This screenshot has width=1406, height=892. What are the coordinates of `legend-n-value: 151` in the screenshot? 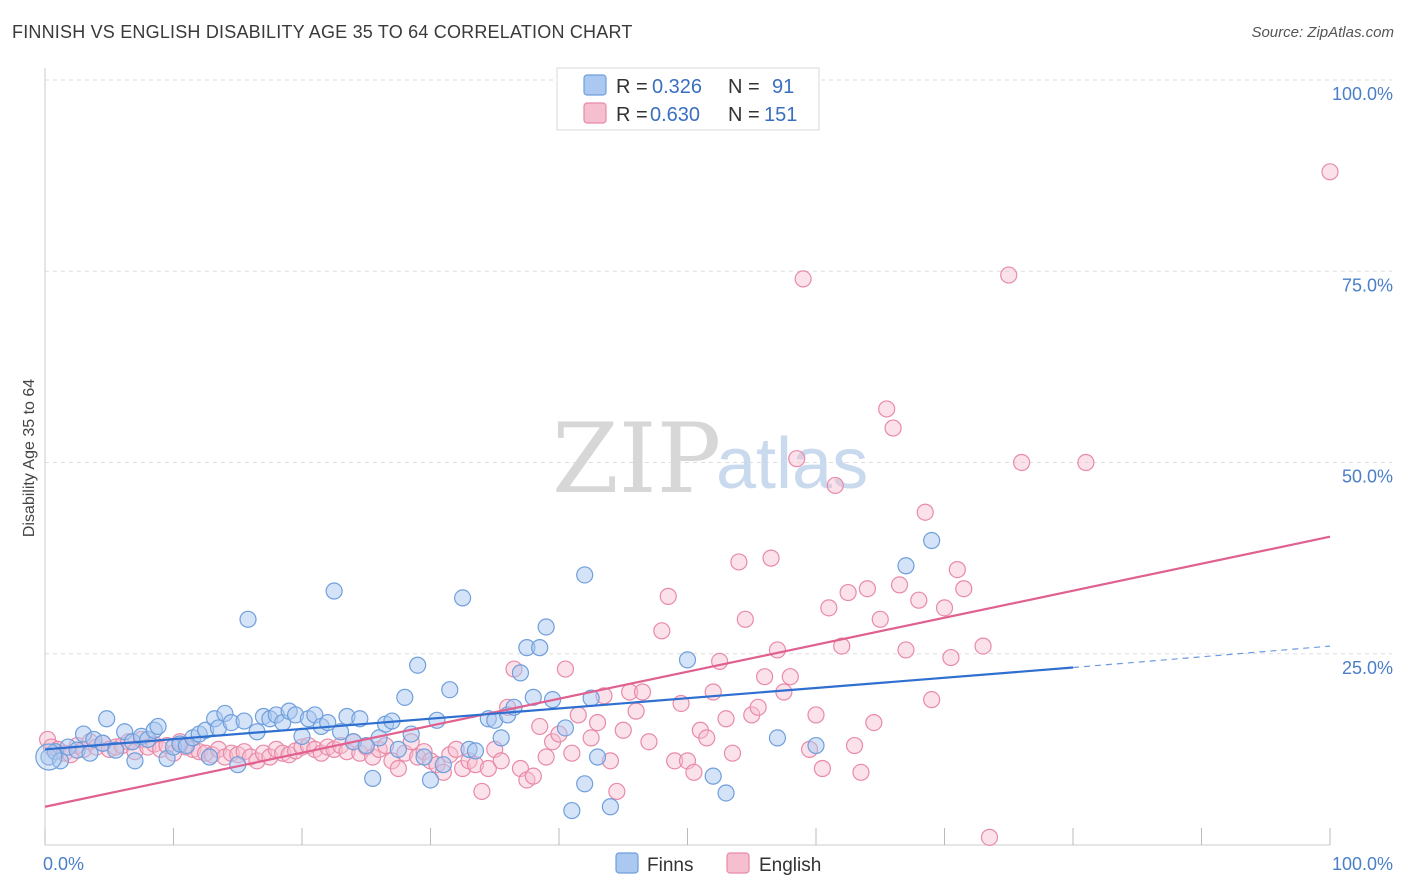 It's located at (780, 115).